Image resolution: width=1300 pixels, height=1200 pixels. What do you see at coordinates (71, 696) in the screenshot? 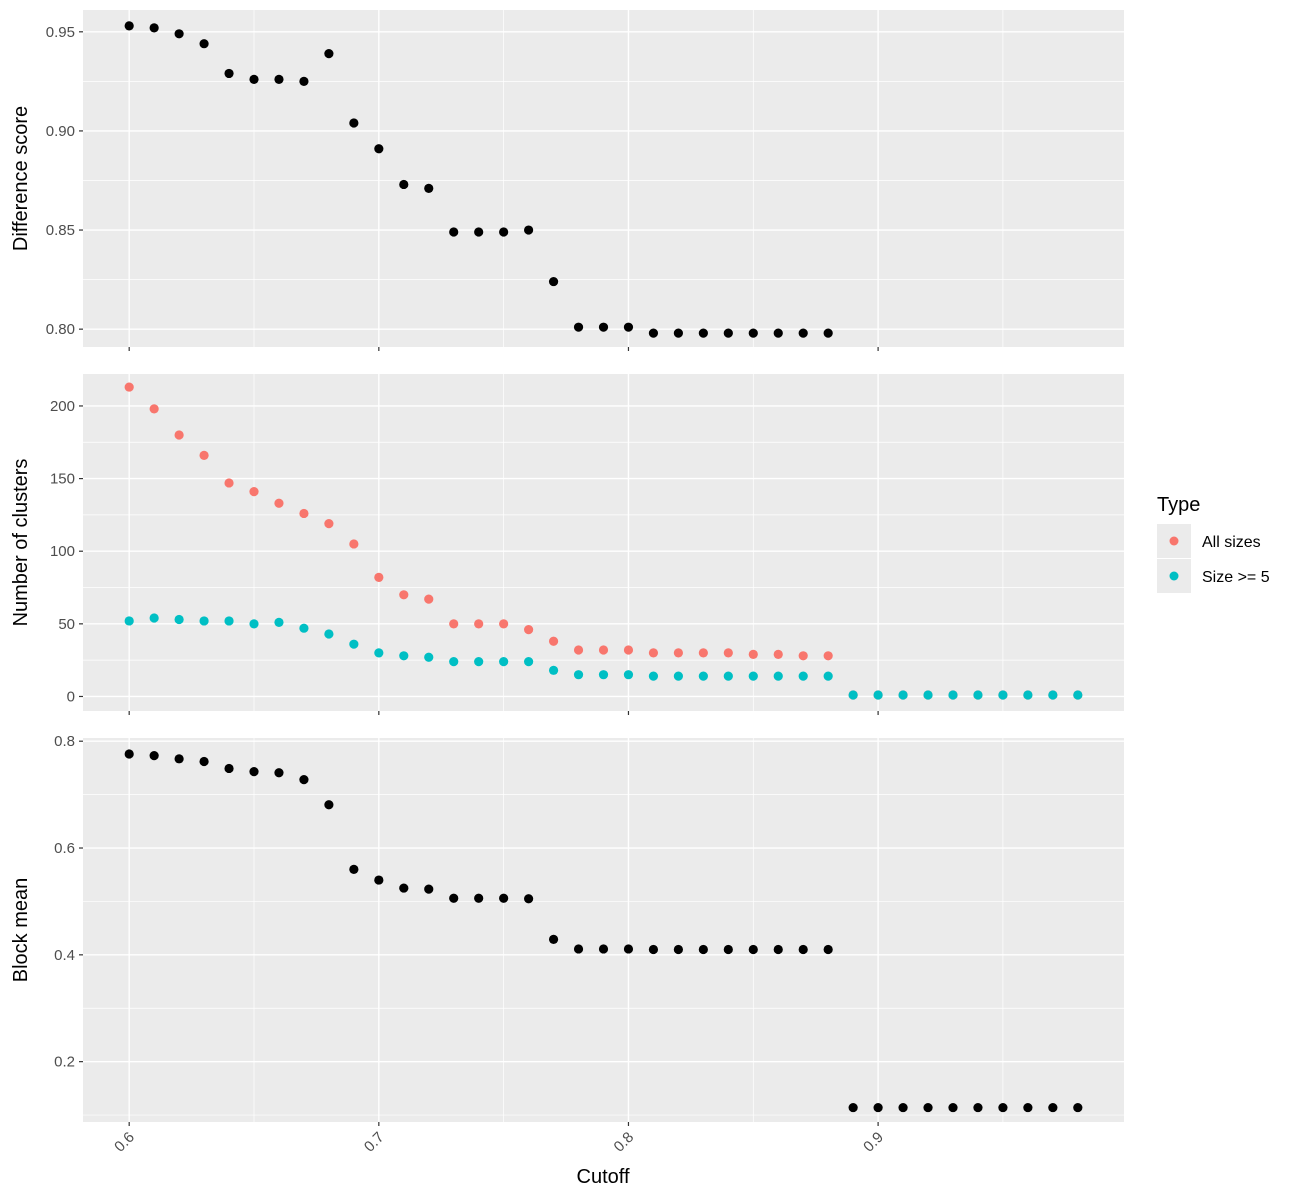
I see `y-tick-label: 0` at bounding box center [71, 696].